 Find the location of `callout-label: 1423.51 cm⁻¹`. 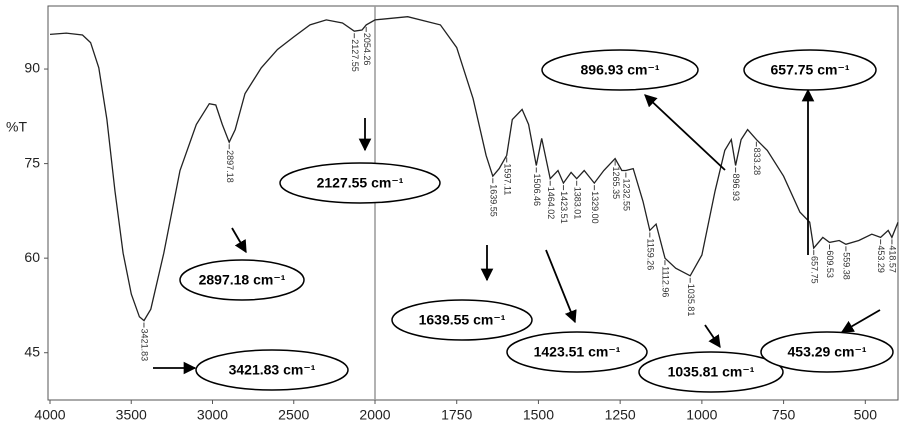

callout-label: 1423.51 cm⁻¹ is located at coordinates (577, 352).